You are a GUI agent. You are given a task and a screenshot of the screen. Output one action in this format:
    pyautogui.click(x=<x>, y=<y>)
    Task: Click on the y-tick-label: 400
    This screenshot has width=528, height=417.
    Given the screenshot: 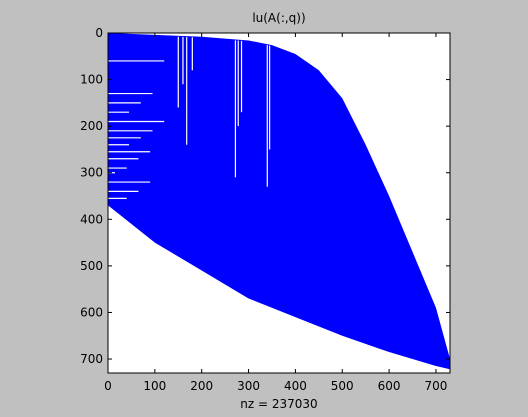 What is the action you would take?
    pyautogui.click(x=91, y=219)
    